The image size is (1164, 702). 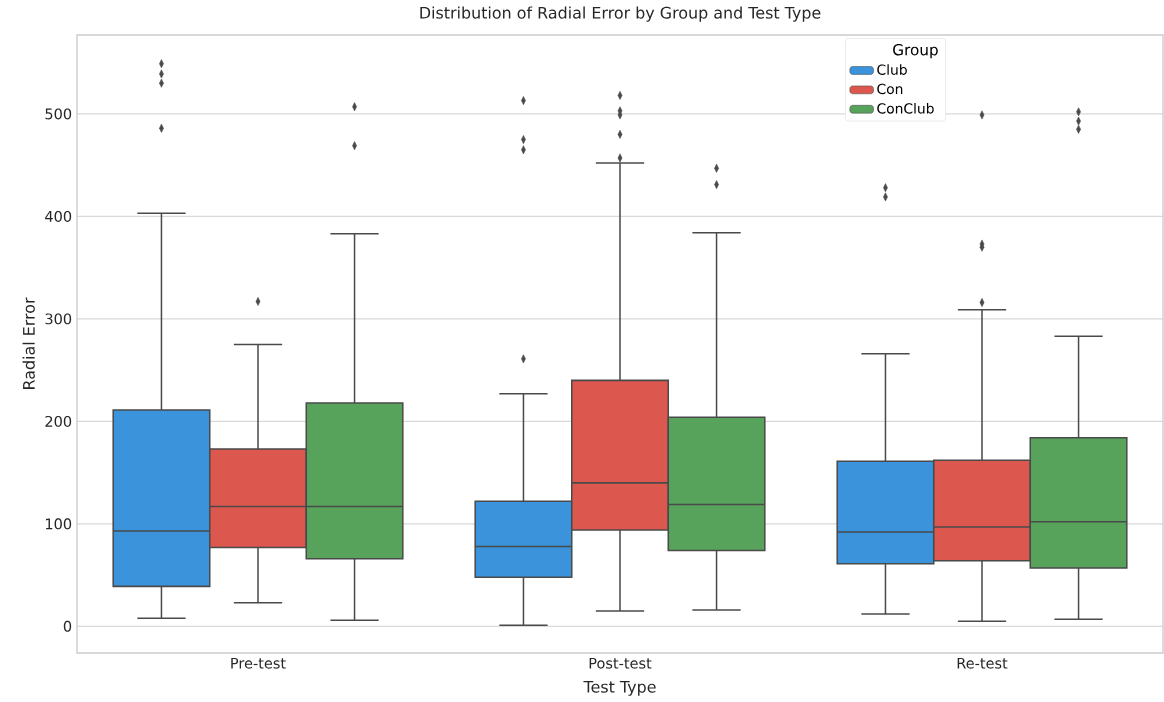 I want to click on y-tick-label: 400, so click(x=58, y=216).